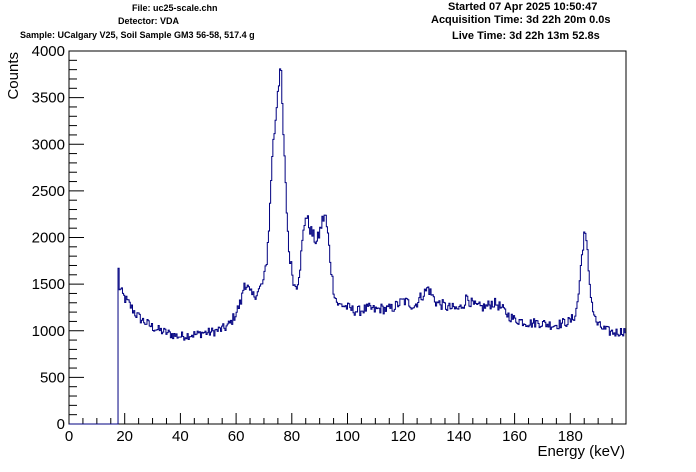  I want to click on y-axis-title: Counts, so click(13, 76).